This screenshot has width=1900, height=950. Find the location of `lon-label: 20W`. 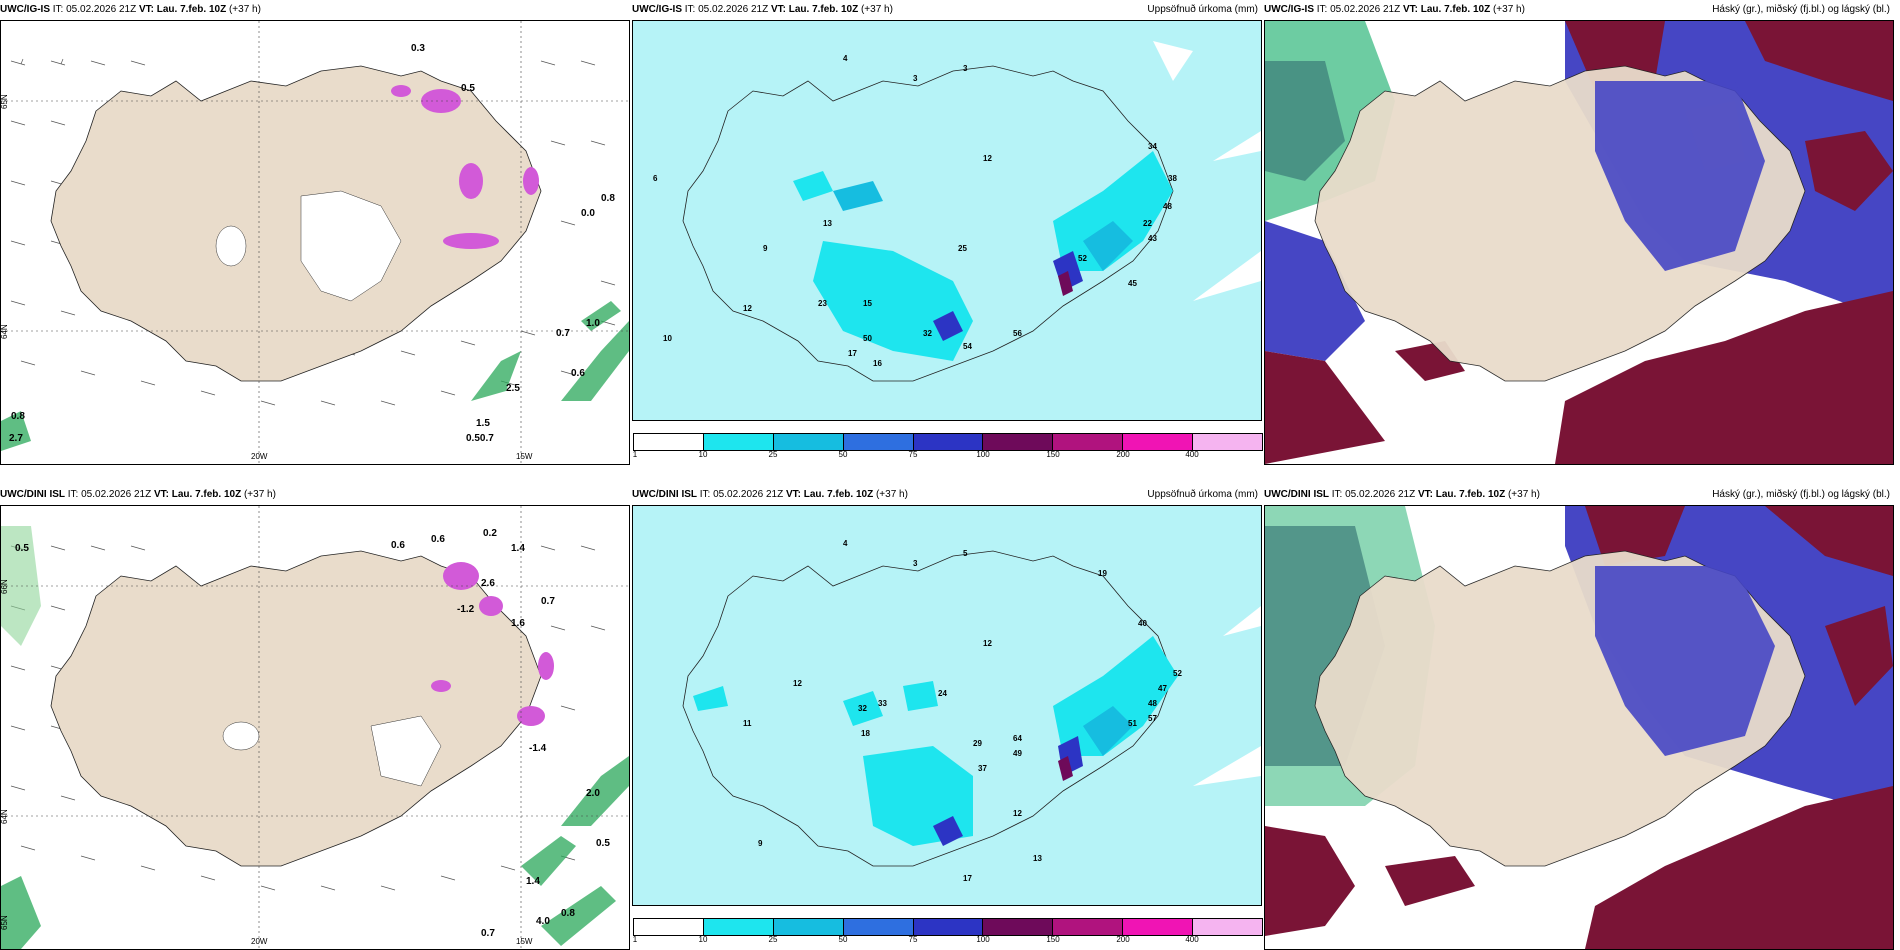

lon-label: 20W is located at coordinates (259, 941).